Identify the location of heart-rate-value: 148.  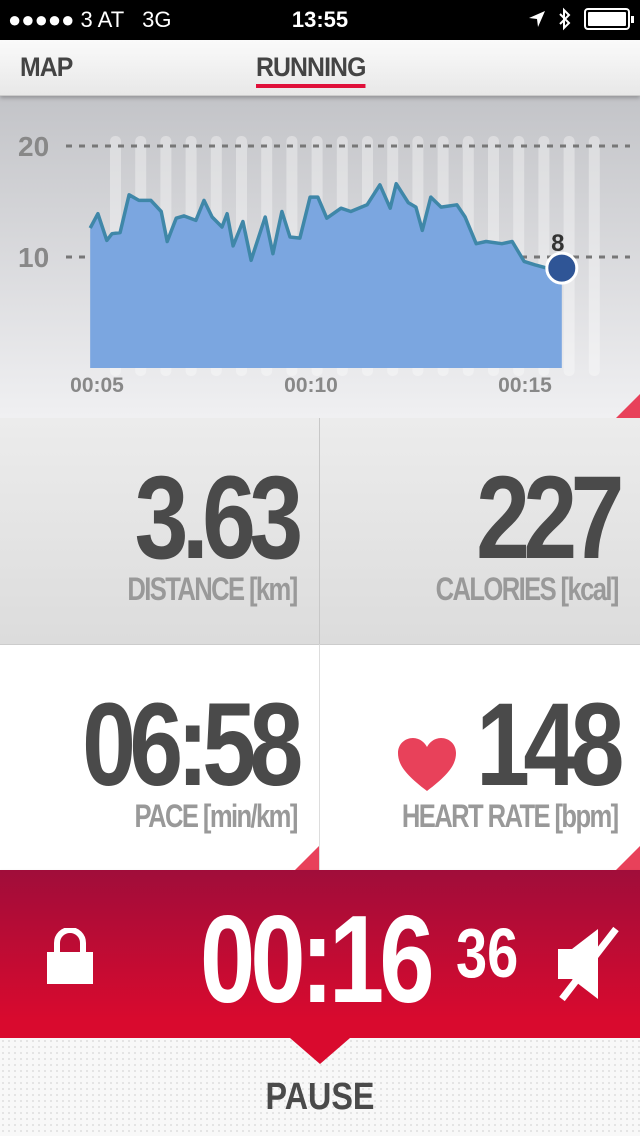
(550, 745).